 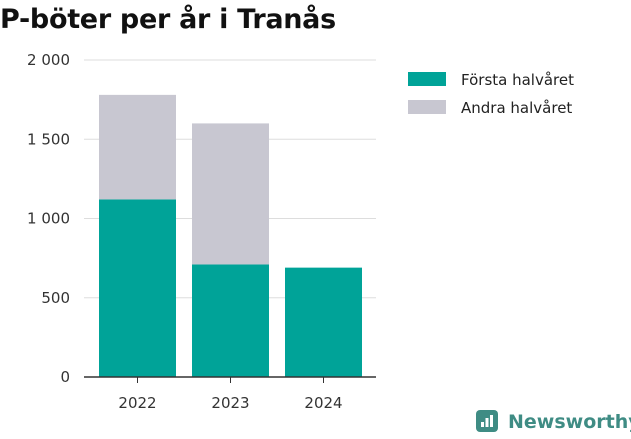 I want to click on x-tick-label: 2022, so click(x=137, y=403).